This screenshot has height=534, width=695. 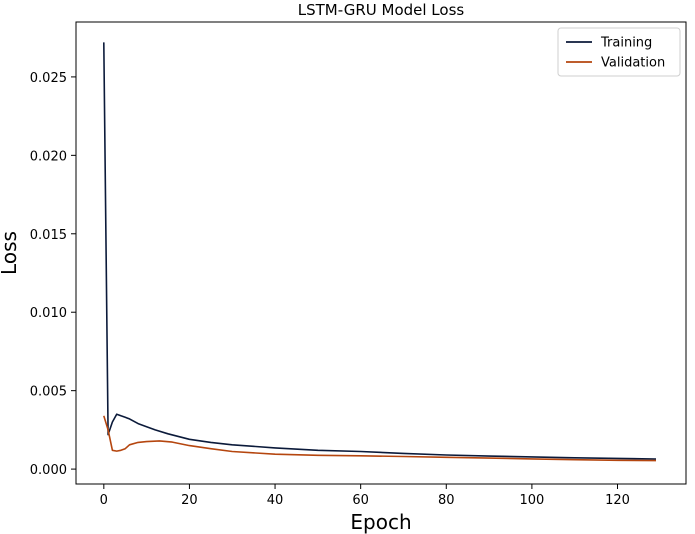 I want to click on legend: Training Validation, so click(x=619, y=52).